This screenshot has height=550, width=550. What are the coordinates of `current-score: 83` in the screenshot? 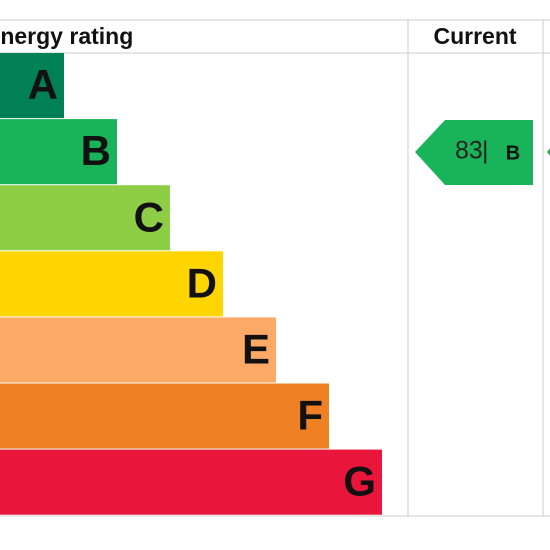 It's located at (469, 151).